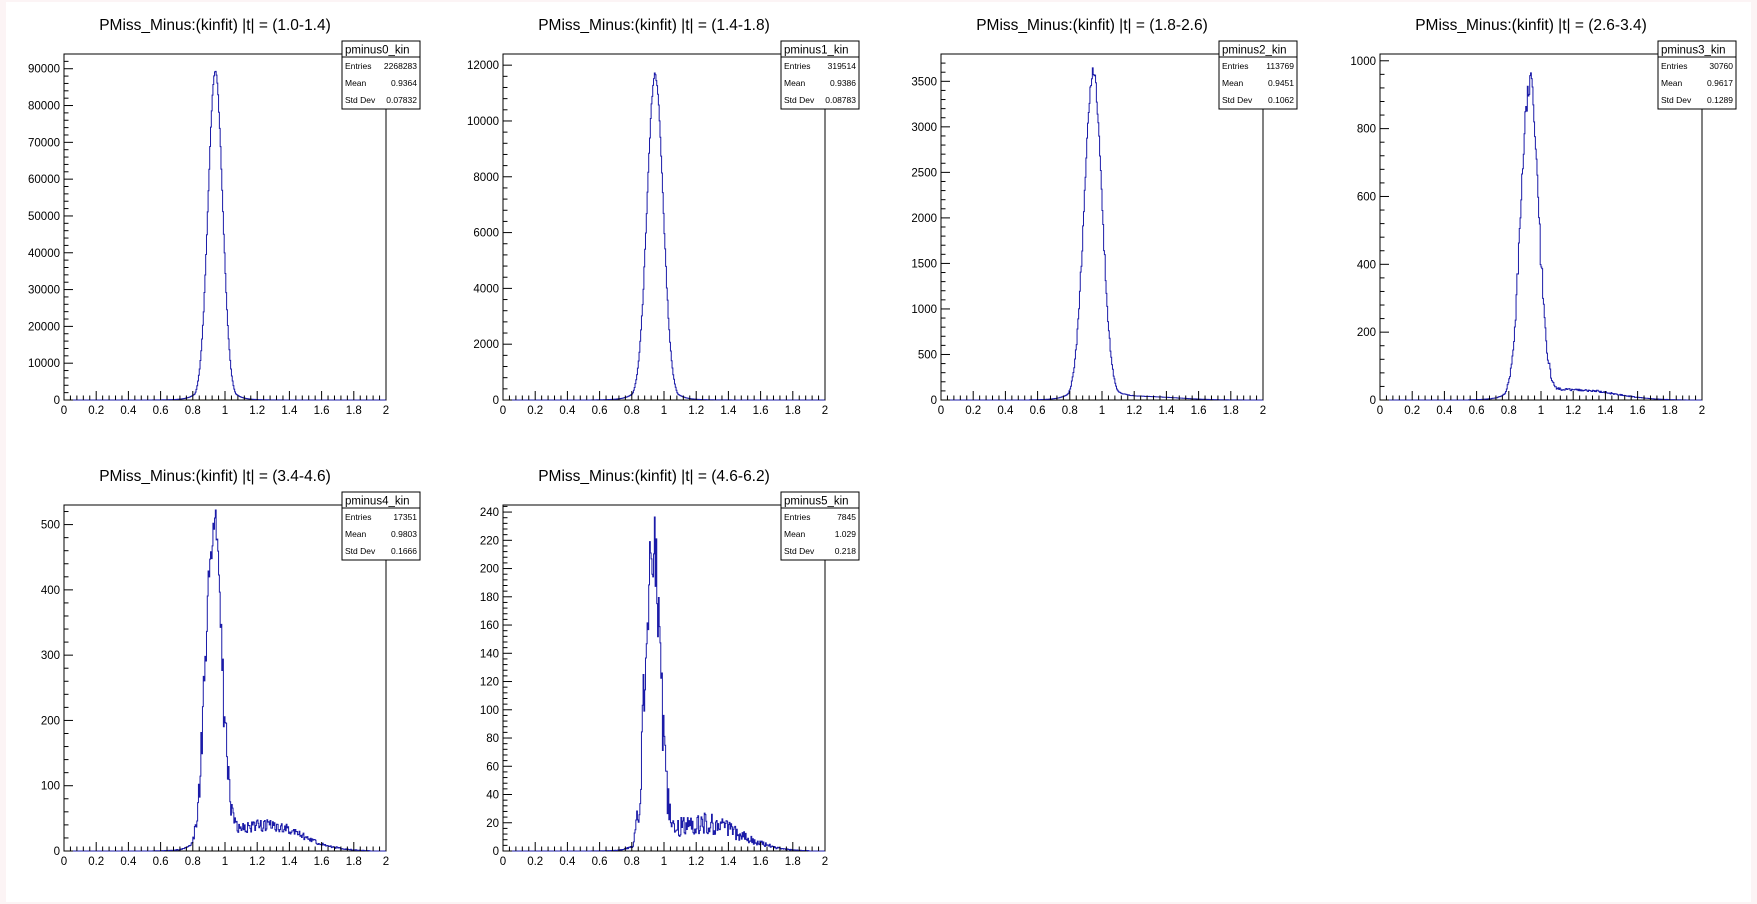 This screenshot has width=1757, height=904. Describe the element at coordinates (842, 66) in the screenshot. I see `stats-value-entries: 319514` at that location.